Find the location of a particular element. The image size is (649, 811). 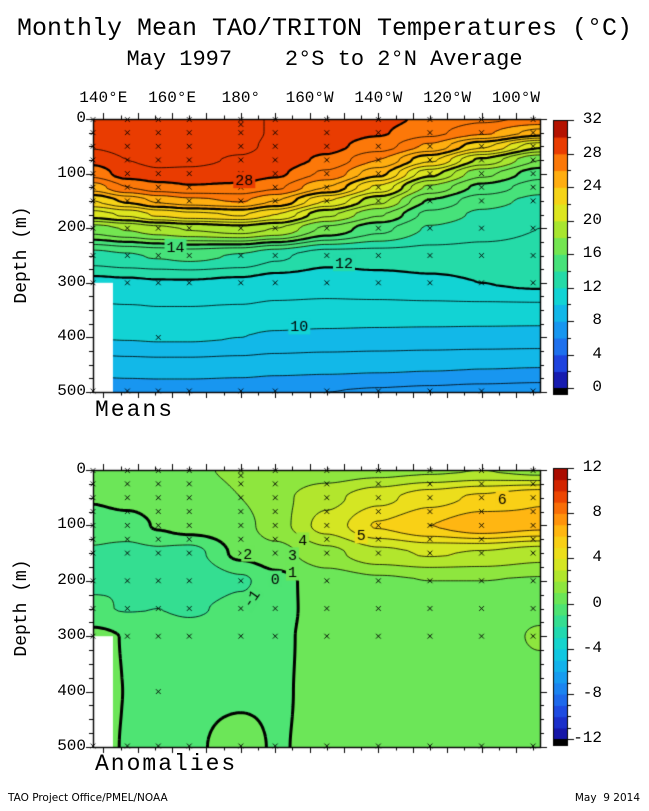

depth-axis-label-anomalies: Depth (m) is located at coordinates (22, 608).